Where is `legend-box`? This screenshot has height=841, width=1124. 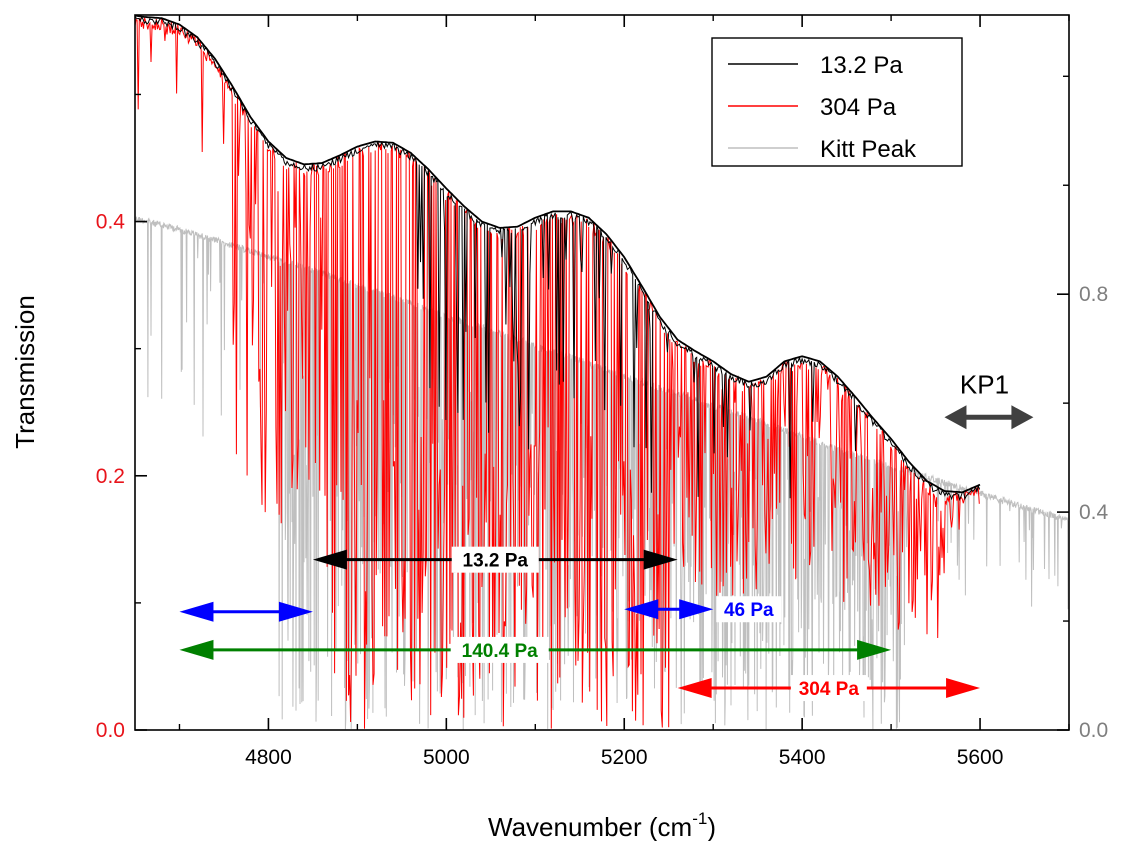
legend-box is located at coordinates (837, 102).